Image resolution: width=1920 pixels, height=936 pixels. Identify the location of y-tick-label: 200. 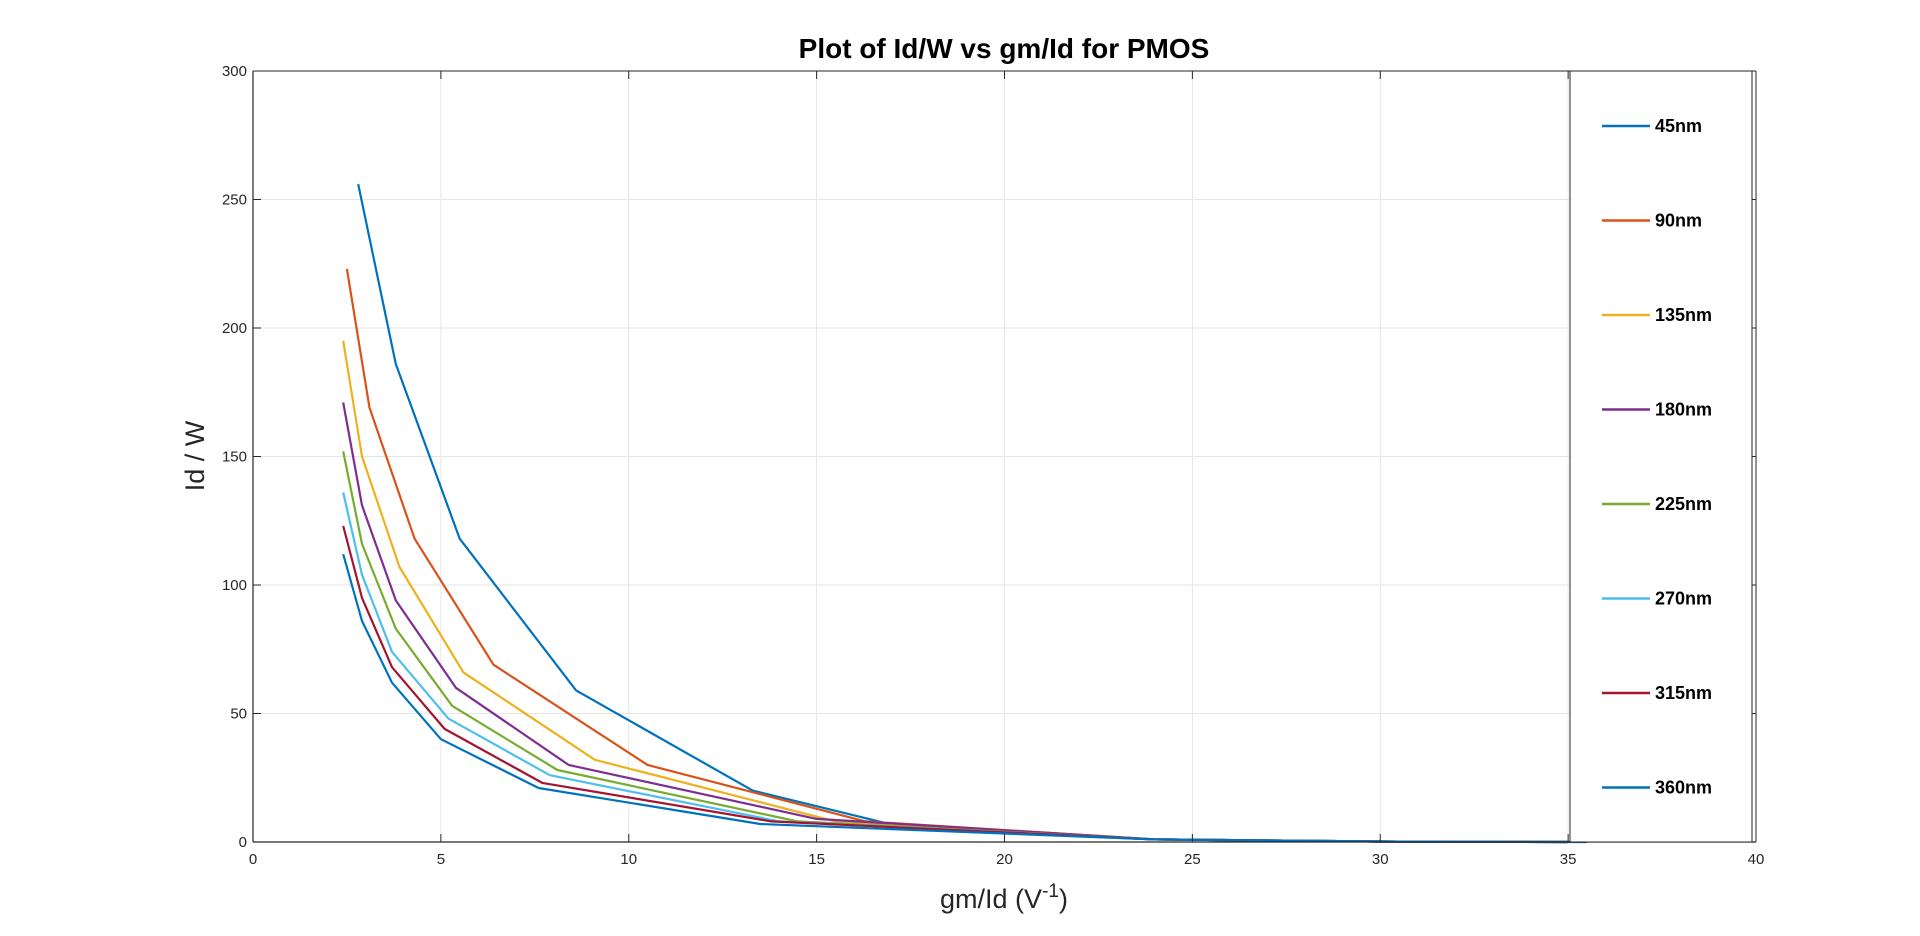
(234, 328).